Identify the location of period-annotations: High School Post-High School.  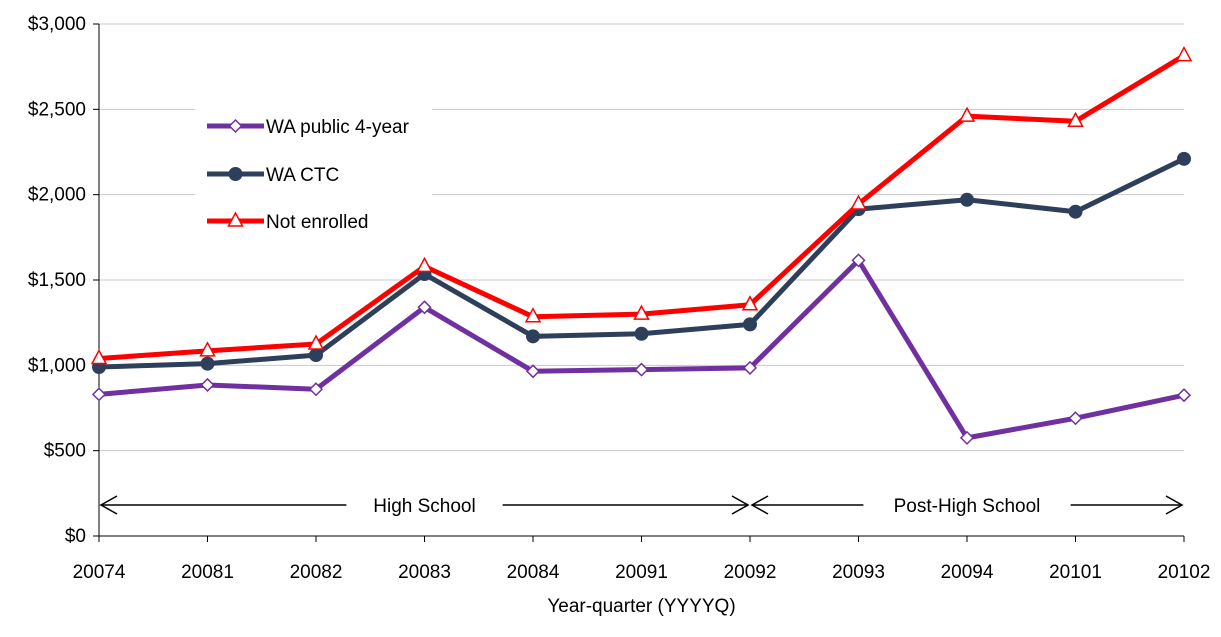
(641, 506).